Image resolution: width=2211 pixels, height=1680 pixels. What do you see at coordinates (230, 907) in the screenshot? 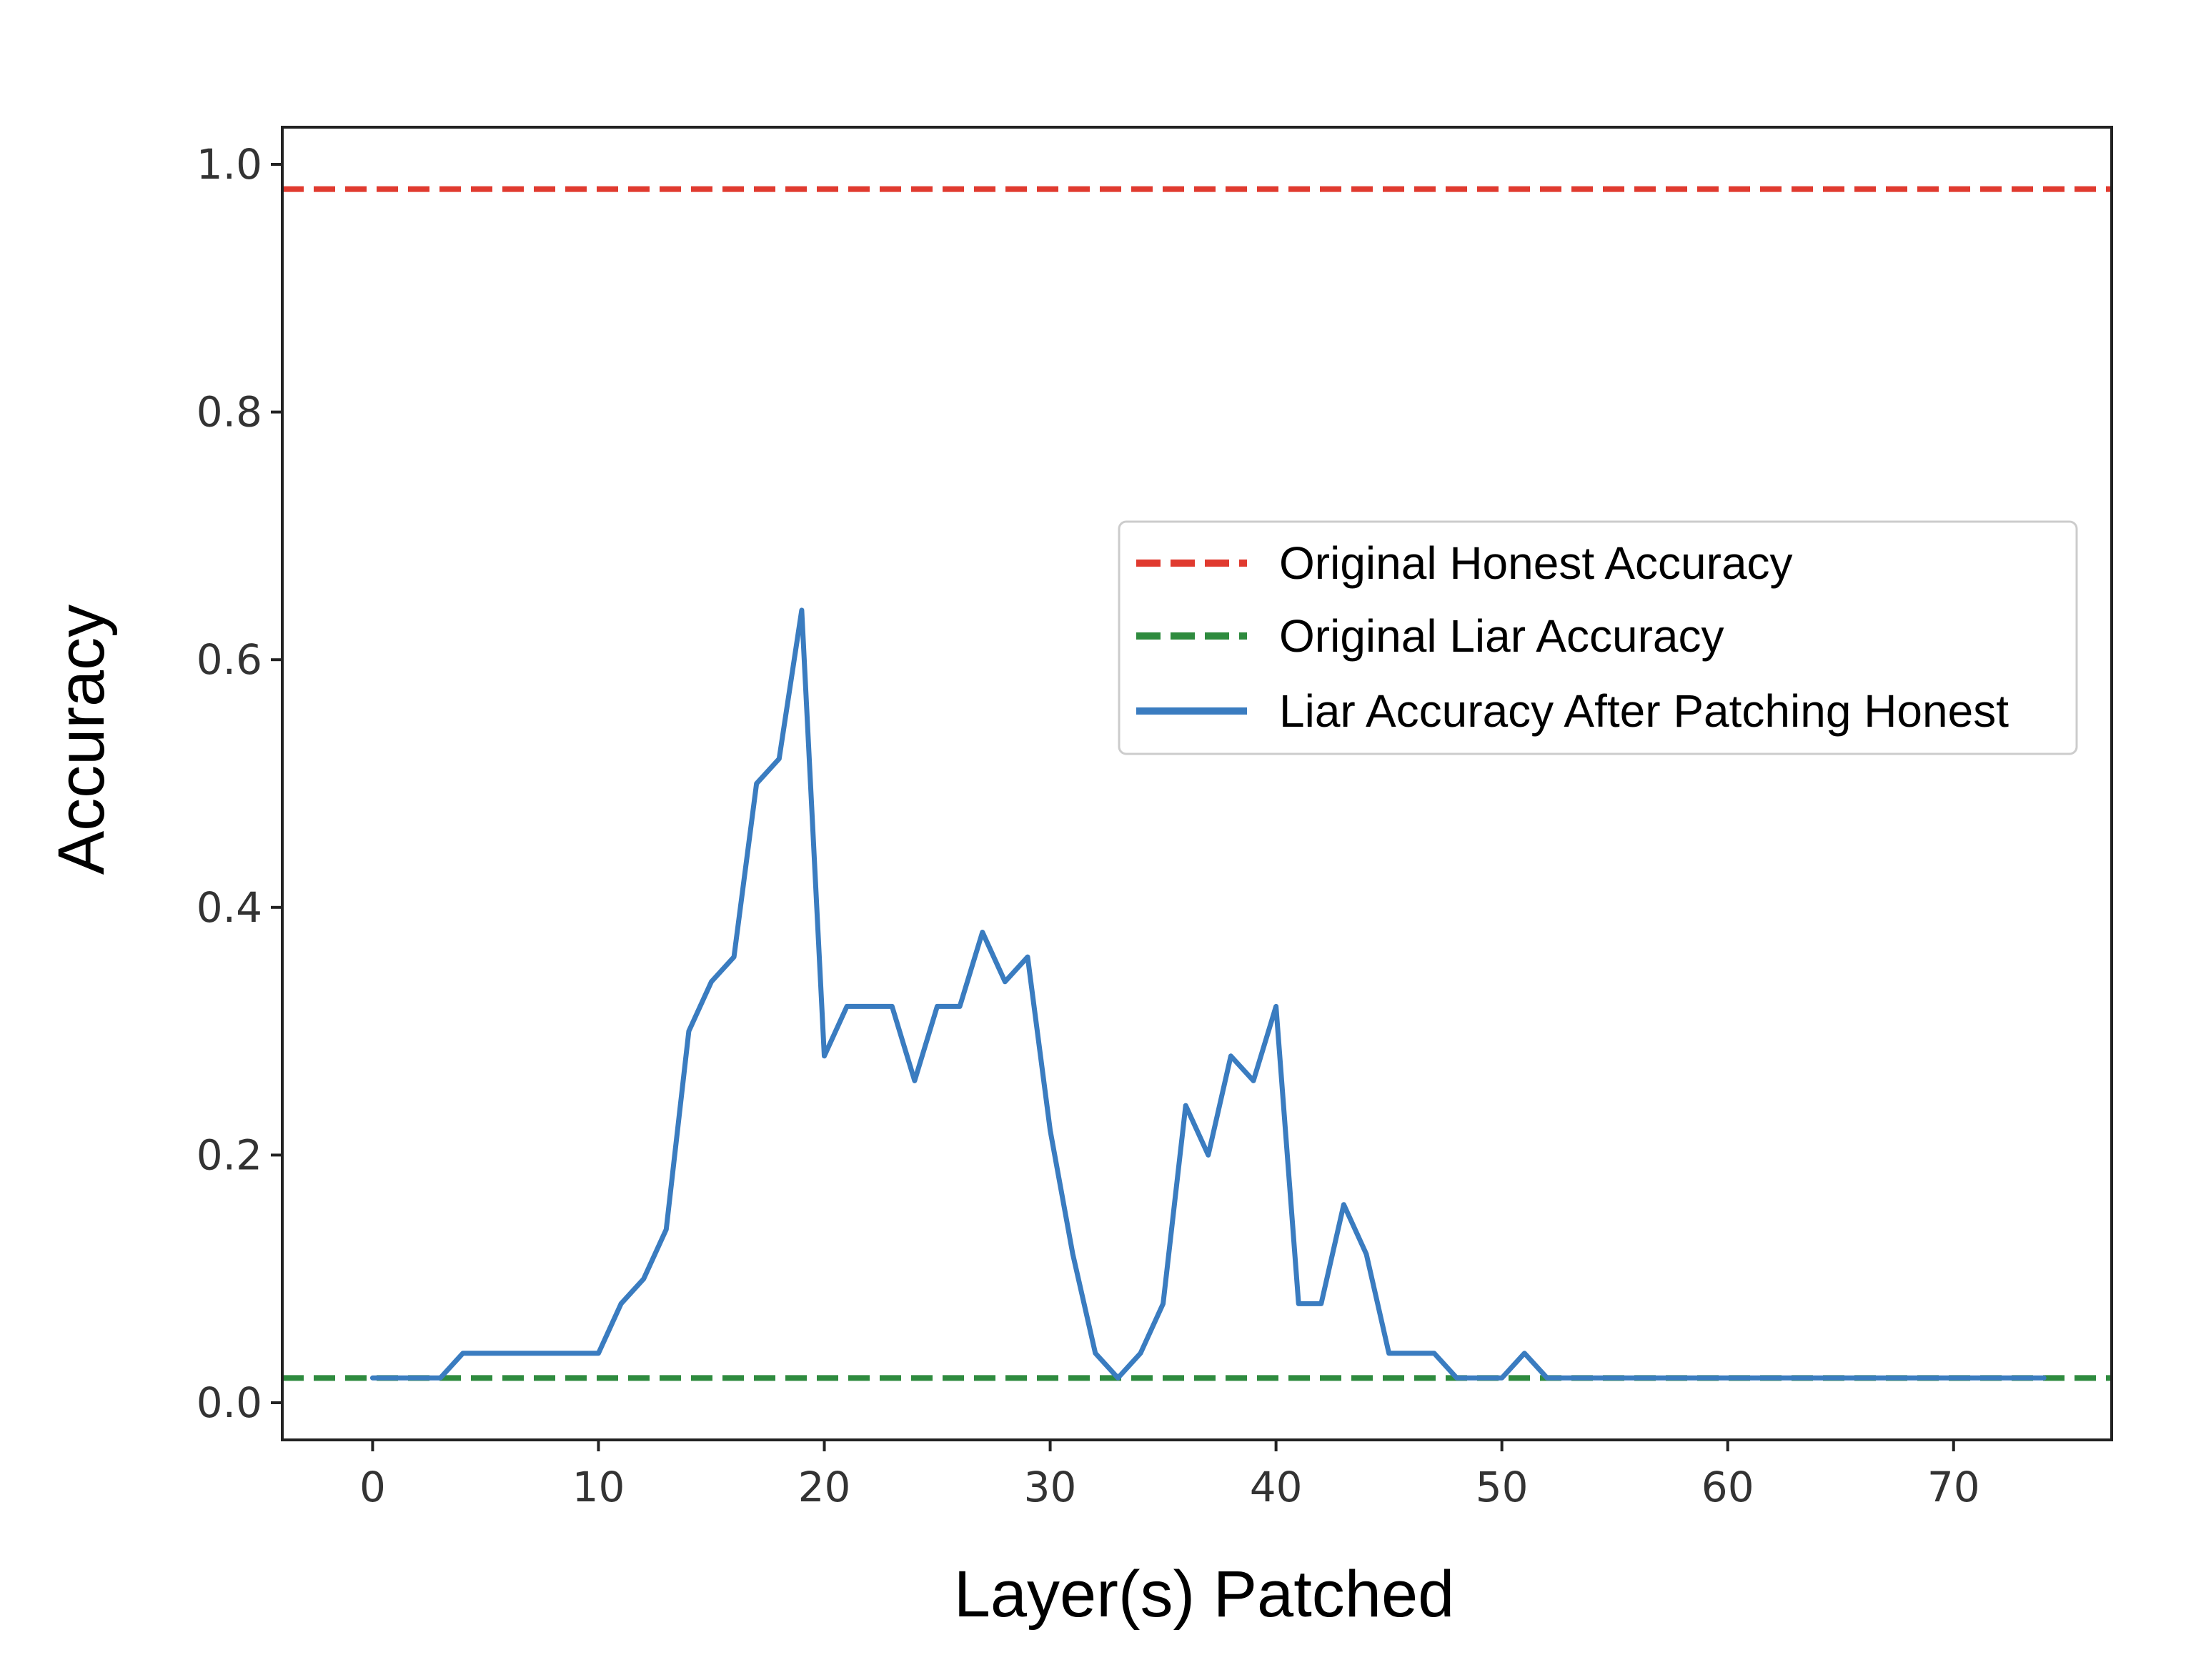
I see `y-tick-label: 0.4` at bounding box center [230, 907].